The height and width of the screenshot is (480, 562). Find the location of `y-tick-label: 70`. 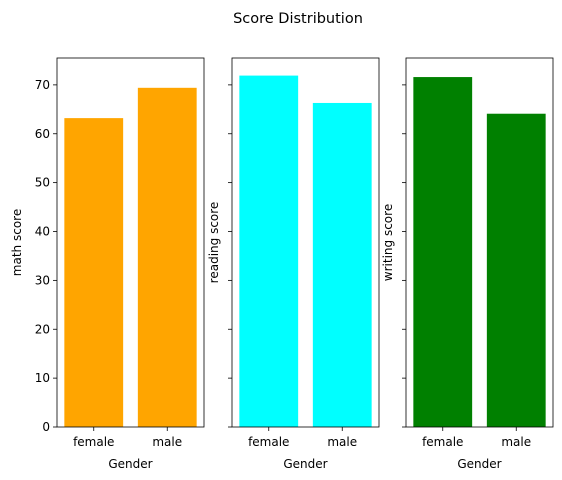

y-tick-label: 70 is located at coordinates (42, 85).